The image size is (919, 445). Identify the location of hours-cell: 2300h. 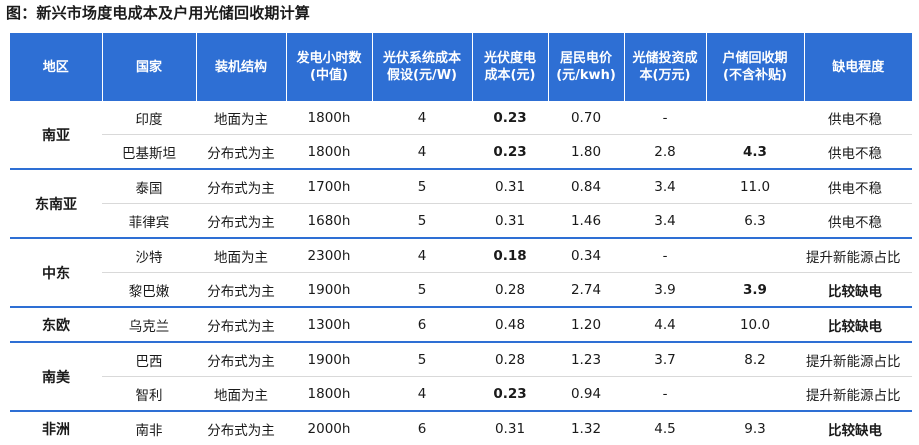
(329, 255).